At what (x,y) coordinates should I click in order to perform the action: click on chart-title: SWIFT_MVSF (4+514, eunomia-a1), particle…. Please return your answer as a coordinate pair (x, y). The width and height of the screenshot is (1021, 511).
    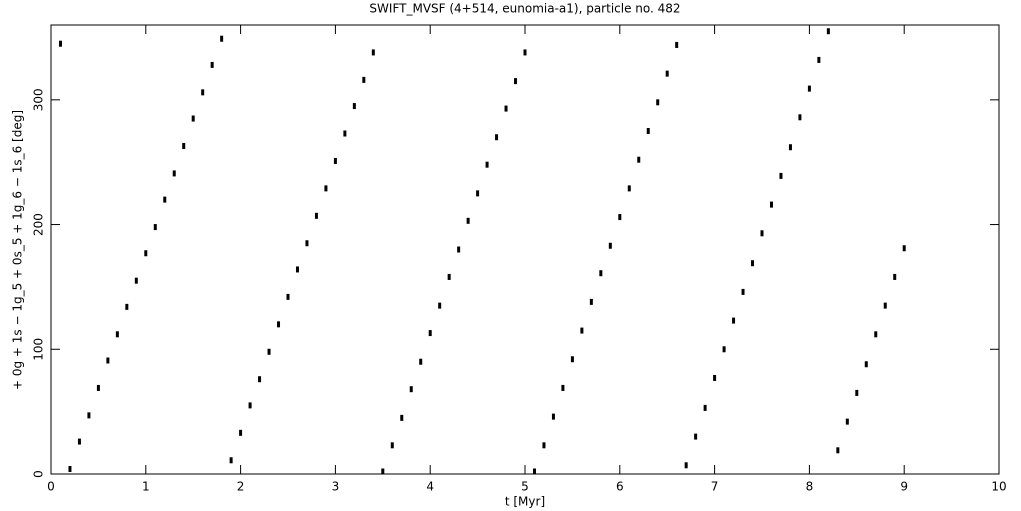
    Looking at the image, I should click on (524, 9).